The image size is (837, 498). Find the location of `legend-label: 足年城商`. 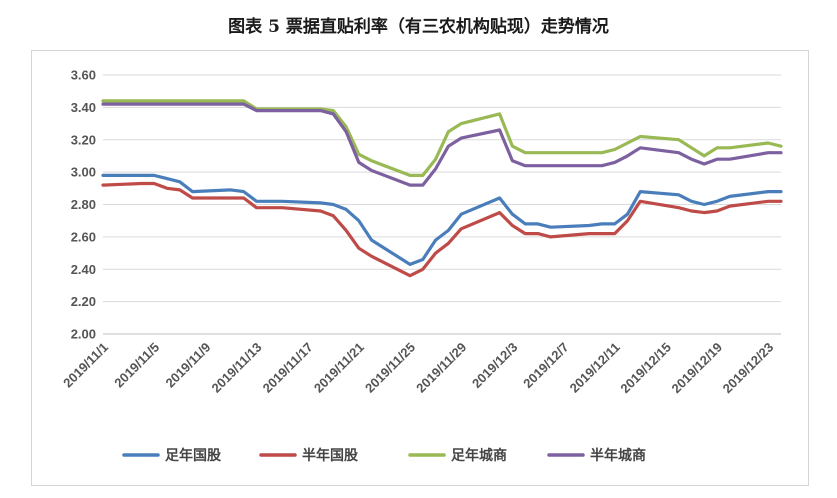

legend-label: 足年城商 is located at coordinates (479, 455).